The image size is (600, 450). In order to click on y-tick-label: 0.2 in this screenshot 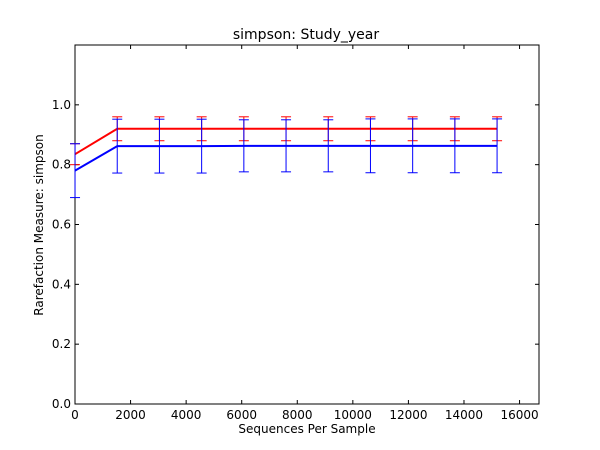, I will do `click(61, 344)`.